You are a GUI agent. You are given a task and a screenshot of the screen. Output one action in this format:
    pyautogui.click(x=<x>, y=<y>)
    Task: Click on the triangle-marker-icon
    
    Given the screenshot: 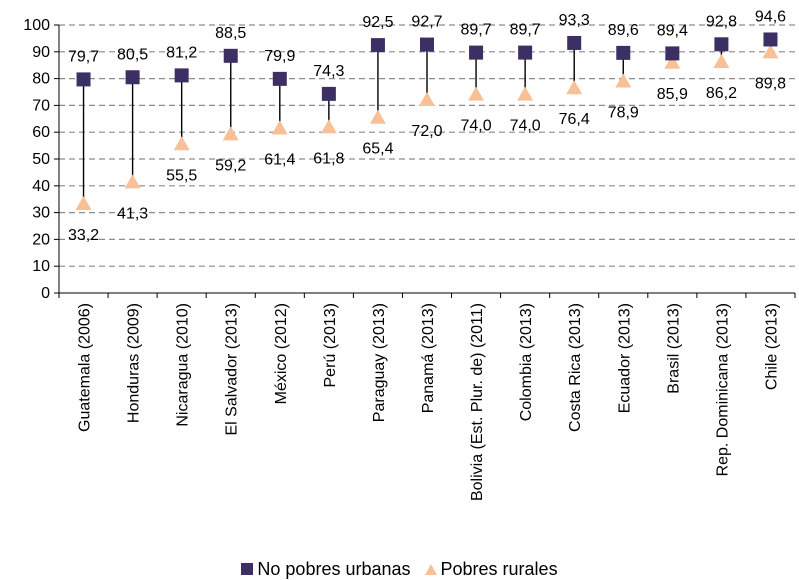 What is the action you would take?
    pyautogui.click(x=430, y=569)
    